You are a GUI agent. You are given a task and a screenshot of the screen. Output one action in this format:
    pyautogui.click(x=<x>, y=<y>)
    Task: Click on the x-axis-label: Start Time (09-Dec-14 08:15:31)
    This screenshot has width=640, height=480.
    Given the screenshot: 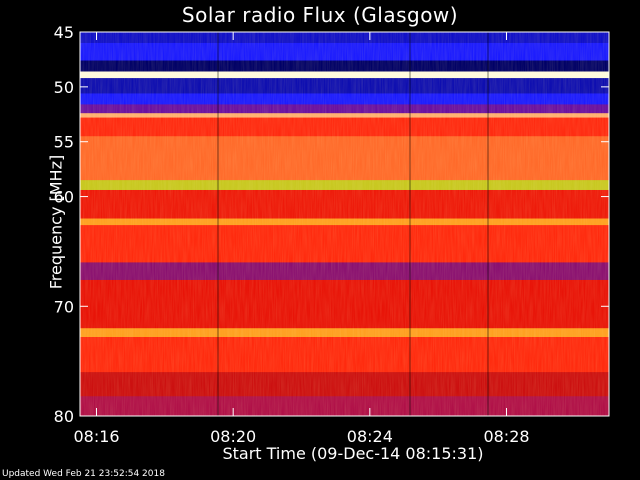 What is the action you would take?
    pyautogui.click(x=353, y=453)
    